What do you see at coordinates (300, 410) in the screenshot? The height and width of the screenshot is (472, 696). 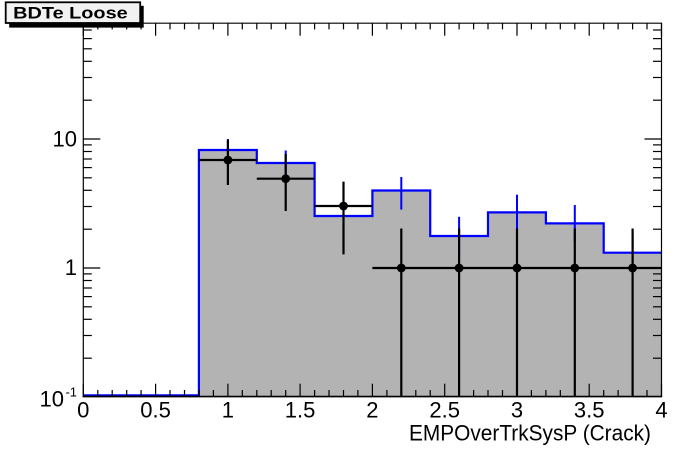 I see `svg-text: 1.5` at bounding box center [300, 410].